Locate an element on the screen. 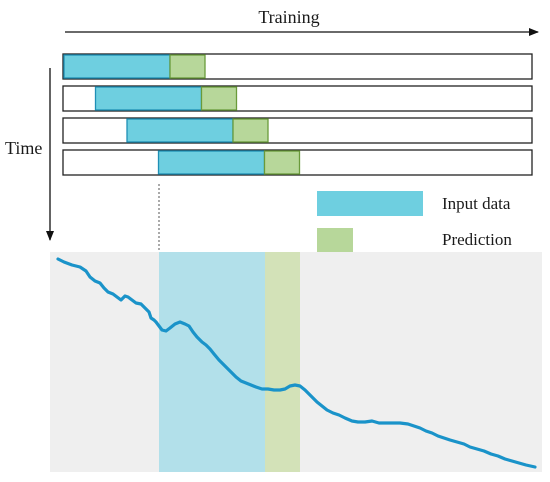 This screenshot has height=482, width=550. legend-input-swatch is located at coordinates (370, 203).